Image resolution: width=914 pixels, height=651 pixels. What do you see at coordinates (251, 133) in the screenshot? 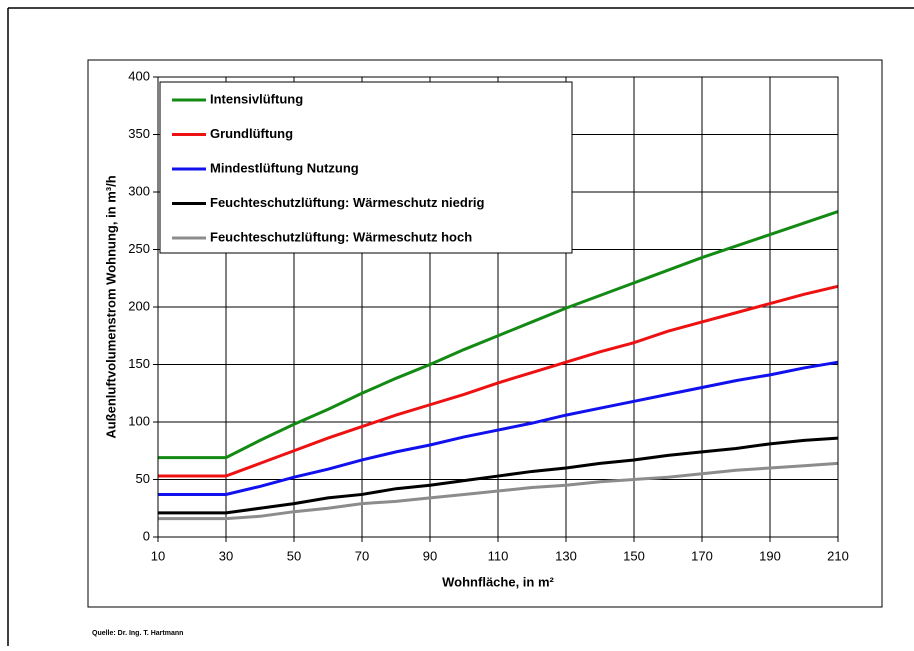
I see `legend-label: Grundlüftung` at bounding box center [251, 133].